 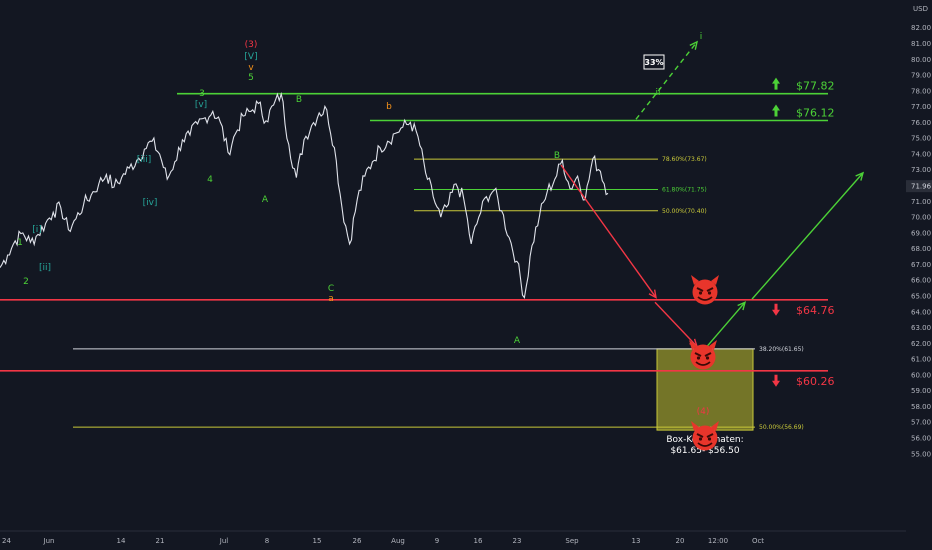 What do you see at coordinates (921, 218) in the screenshot?
I see `y-tick-label: 70.00` at bounding box center [921, 218].